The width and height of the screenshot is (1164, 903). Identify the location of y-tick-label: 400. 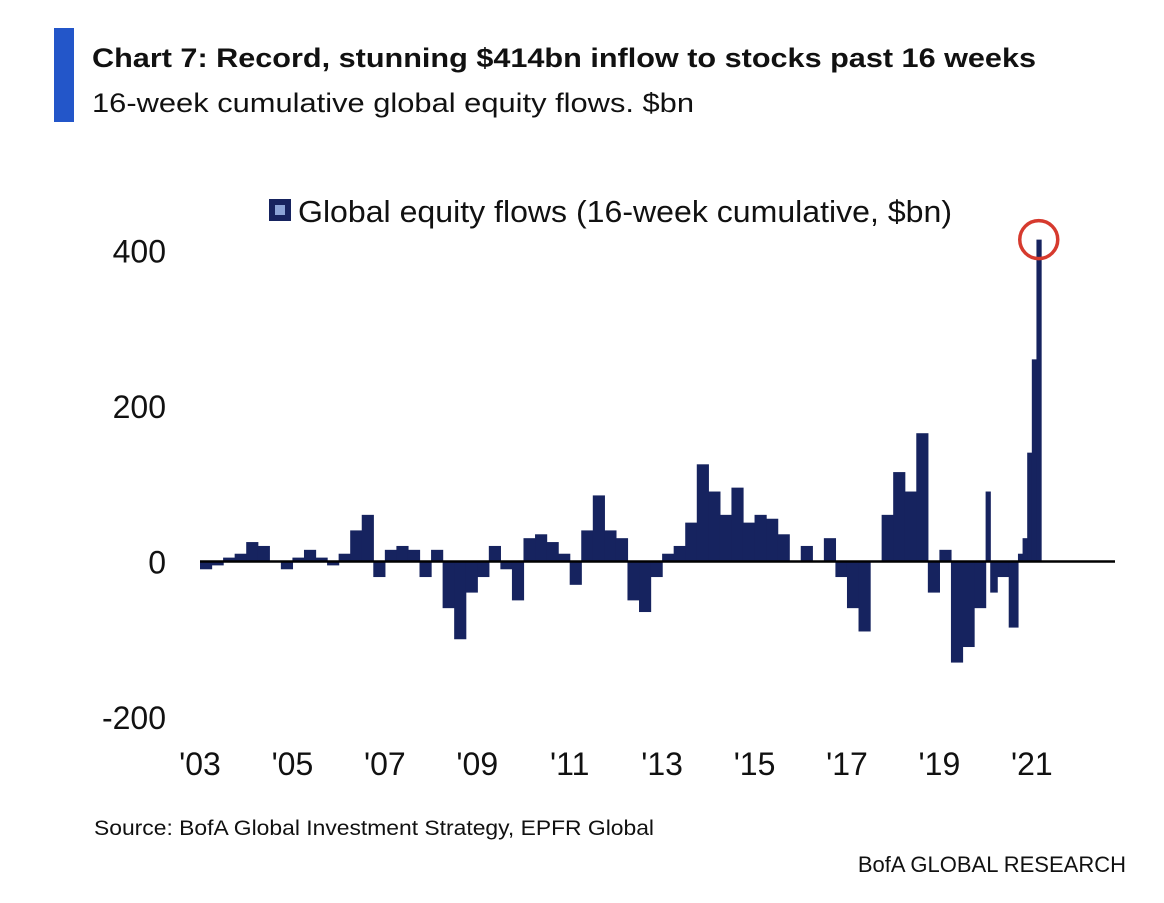
(139, 252).